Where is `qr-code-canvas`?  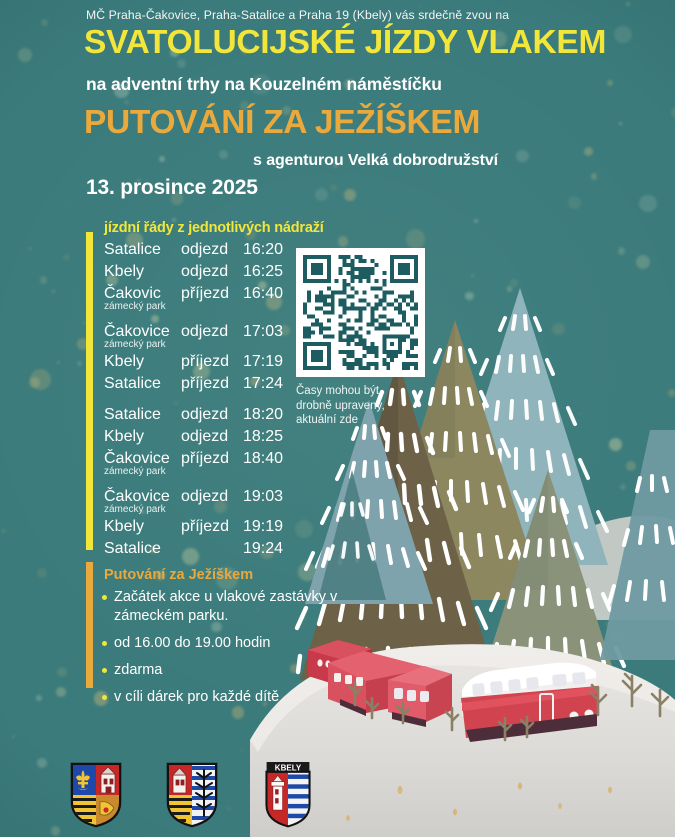
qr-code-canvas is located at coordinates (360, 312).